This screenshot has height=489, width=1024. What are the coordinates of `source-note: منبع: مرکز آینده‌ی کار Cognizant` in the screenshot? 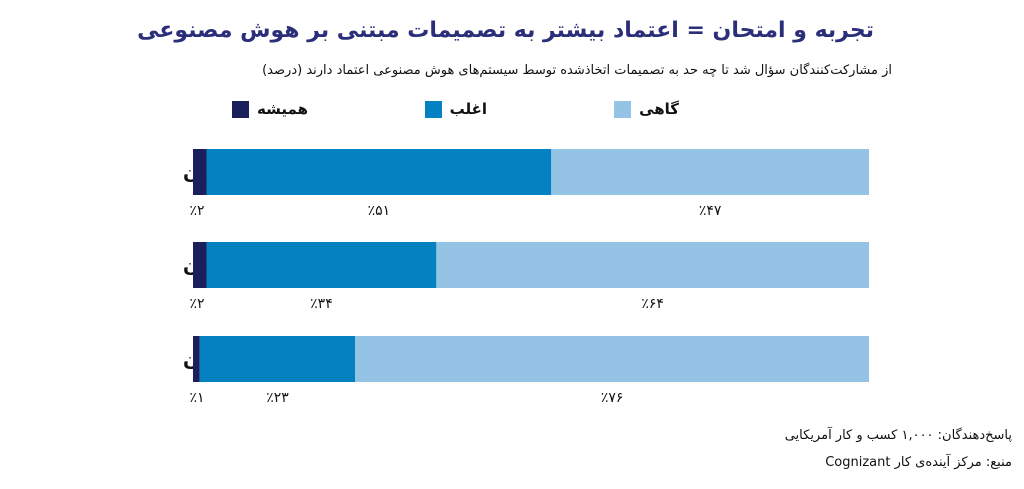 It's located at (918, 462).